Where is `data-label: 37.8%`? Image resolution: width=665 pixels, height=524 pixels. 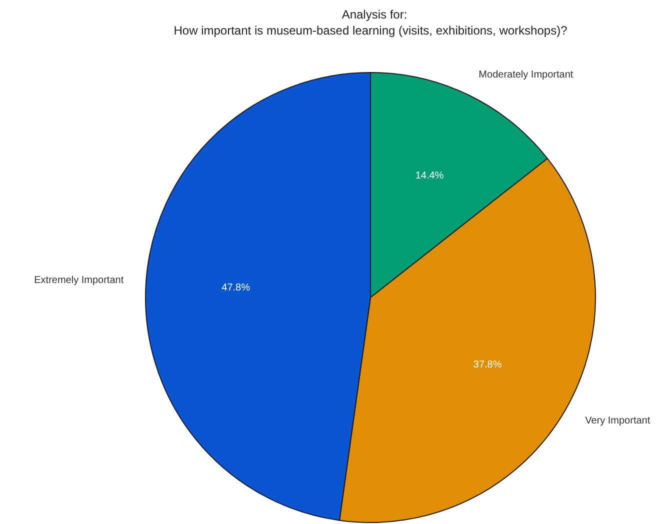
data-label: 37.8% is located at coordinates (487, 364).